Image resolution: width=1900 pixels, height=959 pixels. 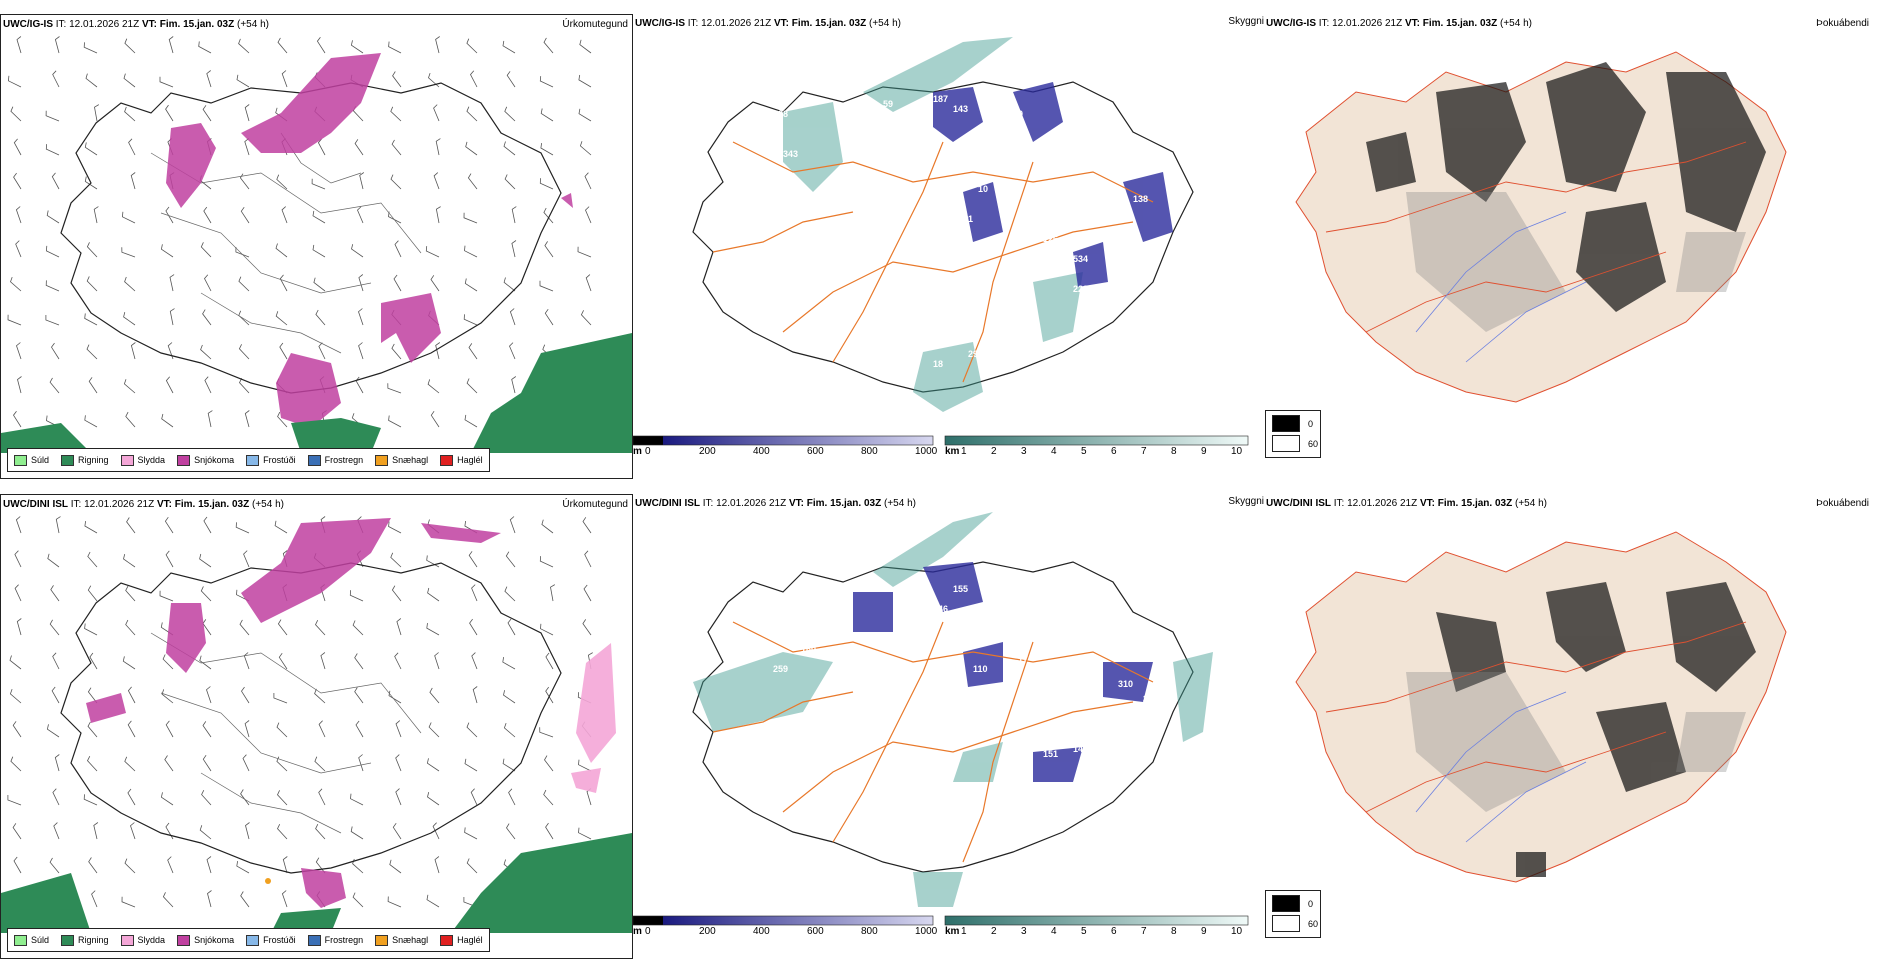 I want to click on legend-label: Súld, so click(x=40, y=460).